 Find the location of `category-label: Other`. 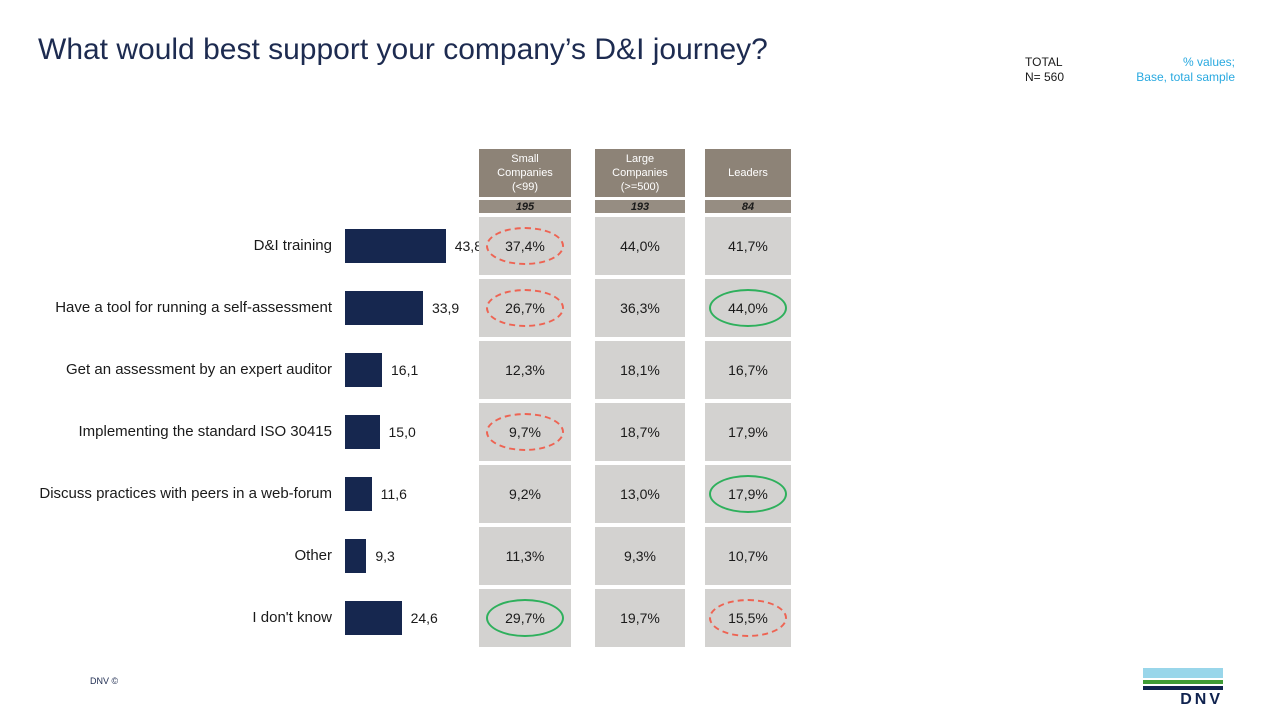

category-label: Other is located at coordinates (313, 555).